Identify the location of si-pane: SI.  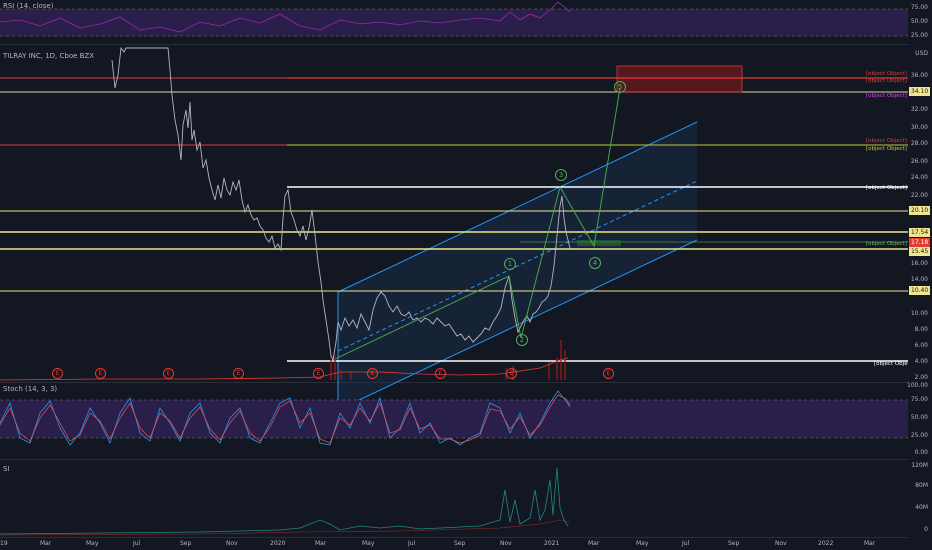
(454, 498).